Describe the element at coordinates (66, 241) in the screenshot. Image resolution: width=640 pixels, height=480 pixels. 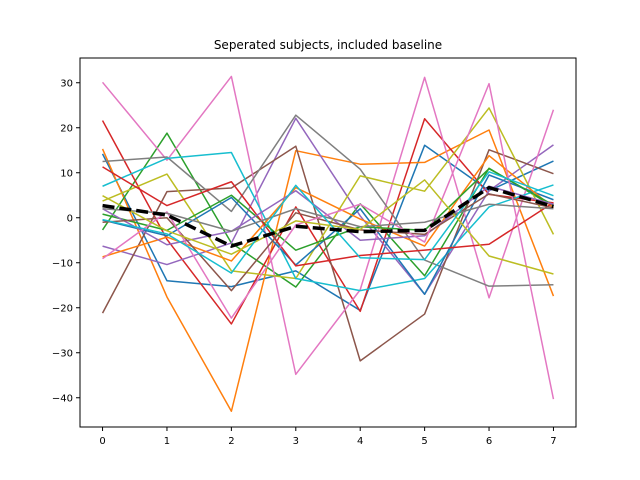
I see `y-axis: −40 −30 −20 −10 0 10 20 30` at that location.